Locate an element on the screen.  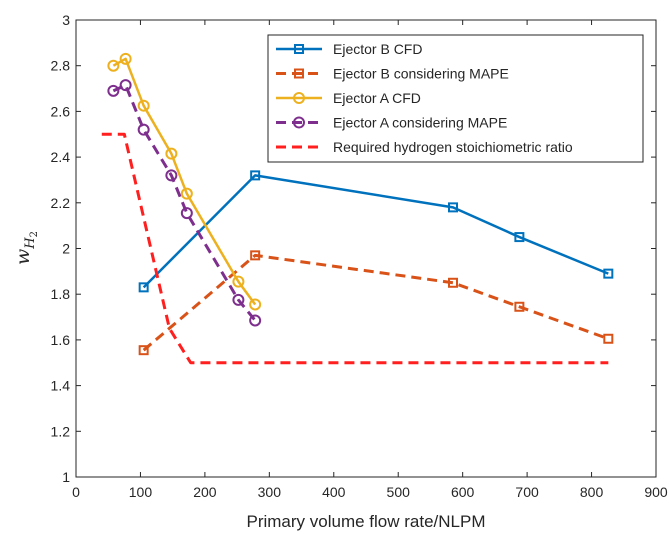
y-tick-label: 1.2 is located at coordinates (61, 431).